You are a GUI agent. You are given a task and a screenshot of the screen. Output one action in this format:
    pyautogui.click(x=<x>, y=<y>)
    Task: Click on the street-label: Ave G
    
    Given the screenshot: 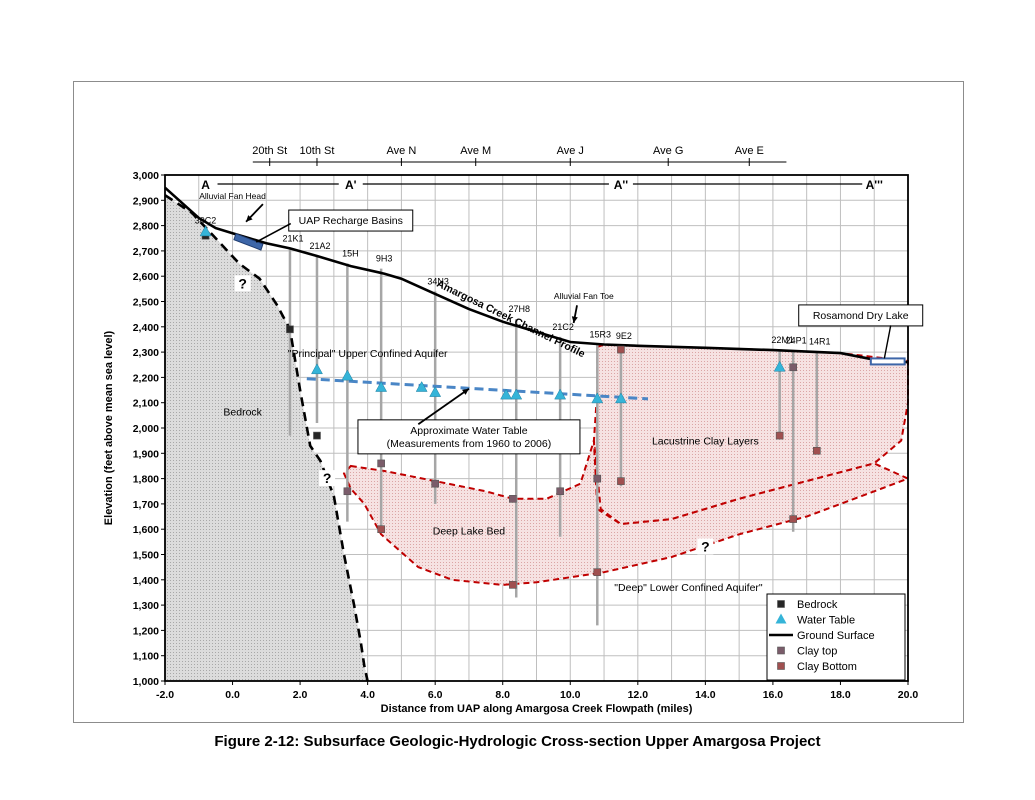 What is the action you would take?
    pyautogui.click(x=668, y=151)
    